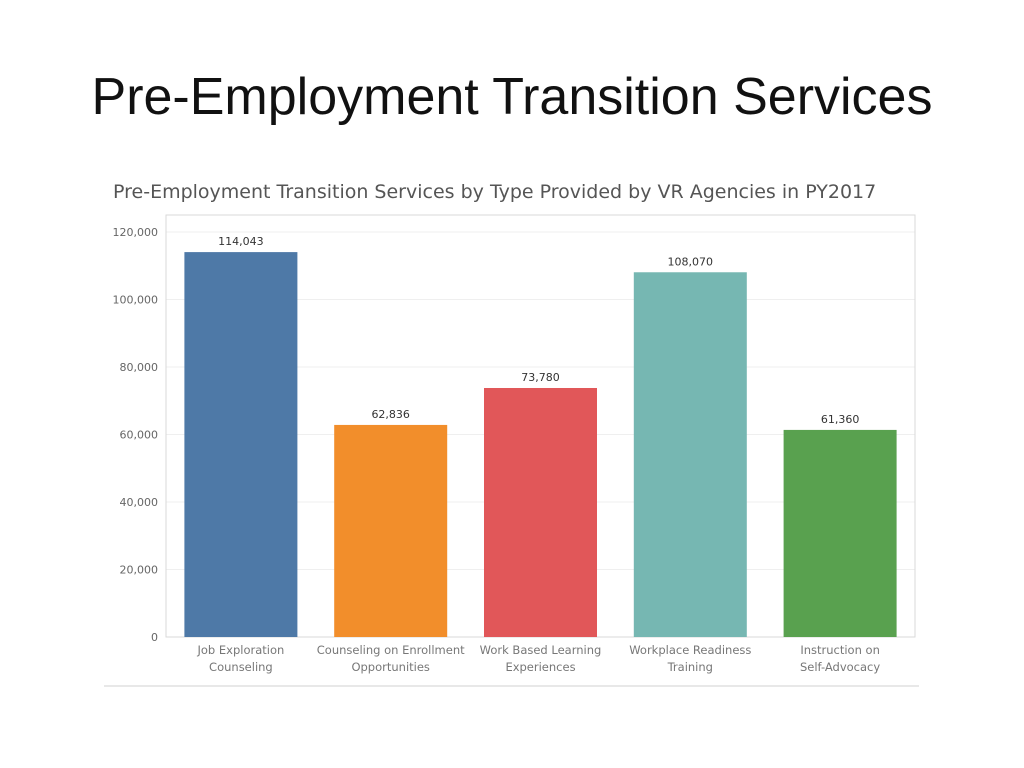  I want to click on data-label: 62,836, so click(390, 414).